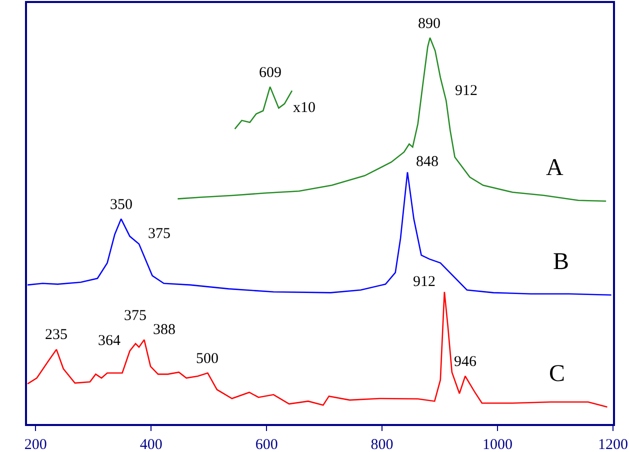 Image resolution: width=629 pixels, height=452 pixels. I want to click on x-tick-label: 800, so click(382, 444).